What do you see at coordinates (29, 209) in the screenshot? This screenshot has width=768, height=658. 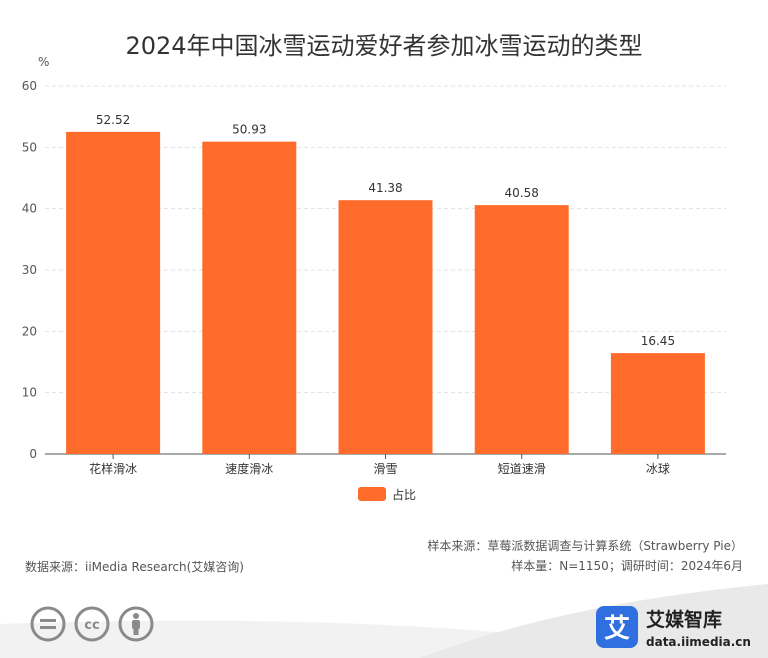 I see `y-tick-label: 40` at bounding box center [29, 209].